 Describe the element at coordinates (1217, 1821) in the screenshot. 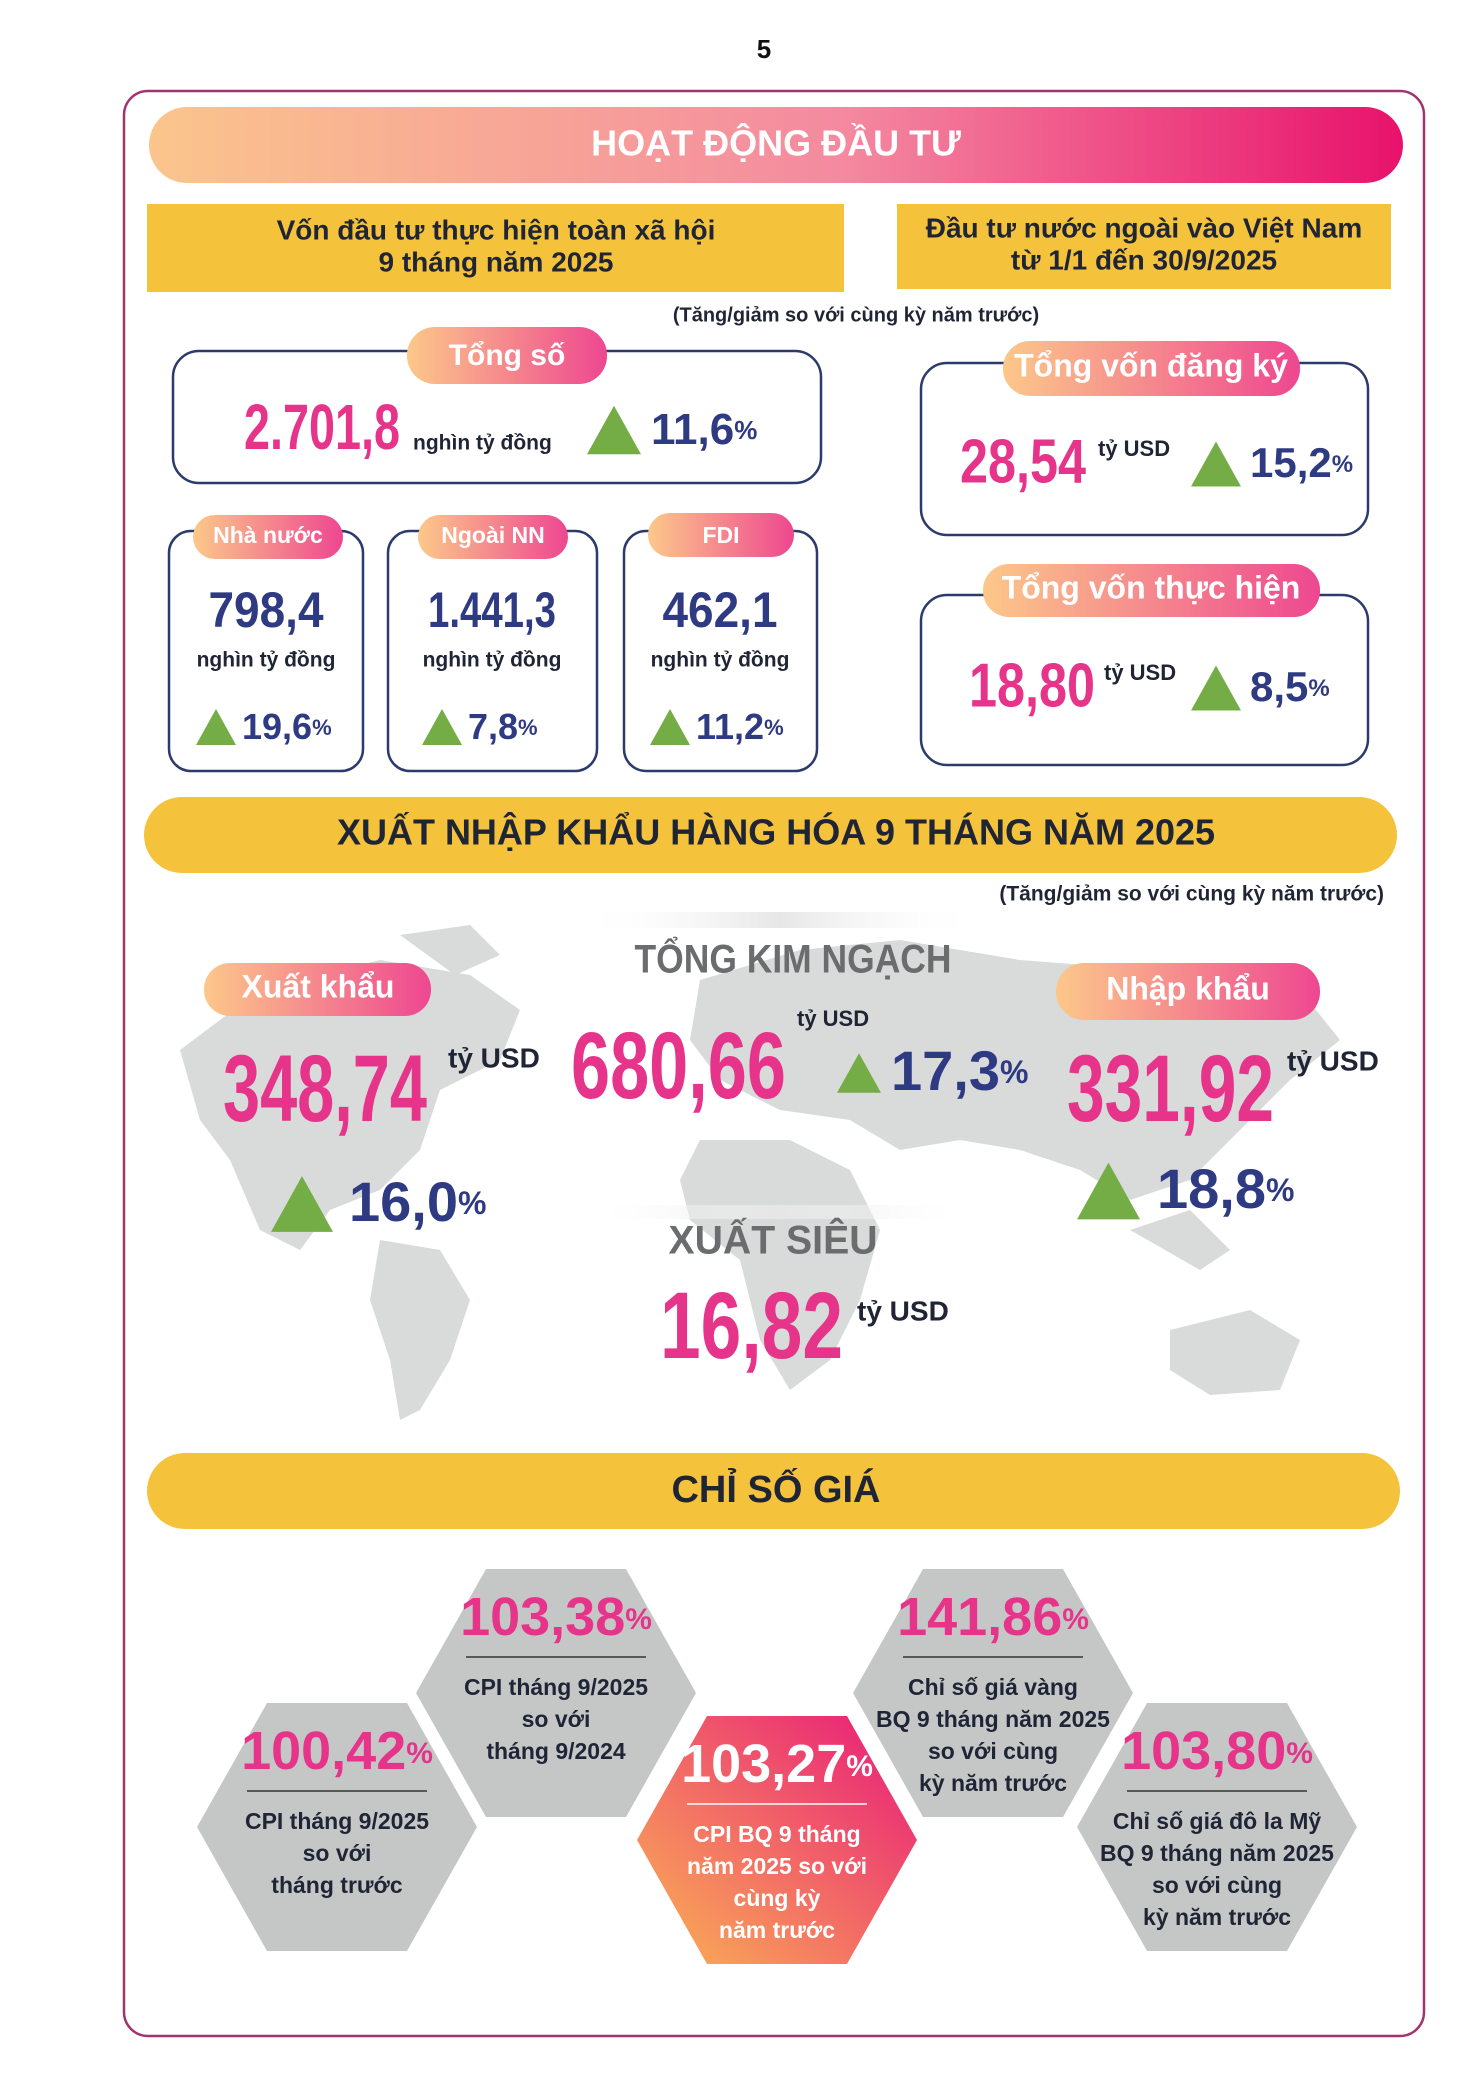

I see `description: Chỉ số giá đô la Mỹ` at that location.